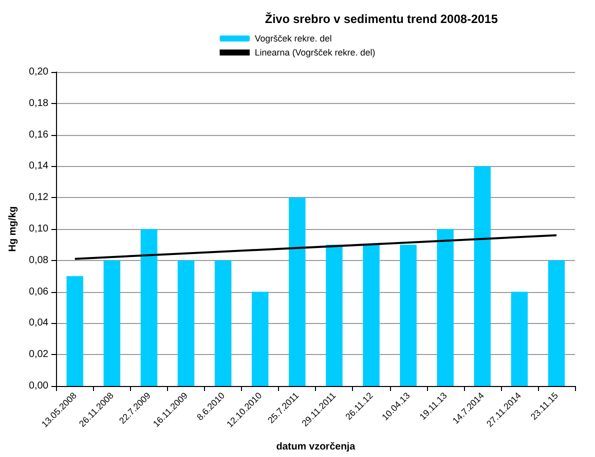 The image size is (595, 457). Describe the element at coordinates (13, 229) in the screenshot. I see `y-axis-title: Hg mg/kg` at that location.